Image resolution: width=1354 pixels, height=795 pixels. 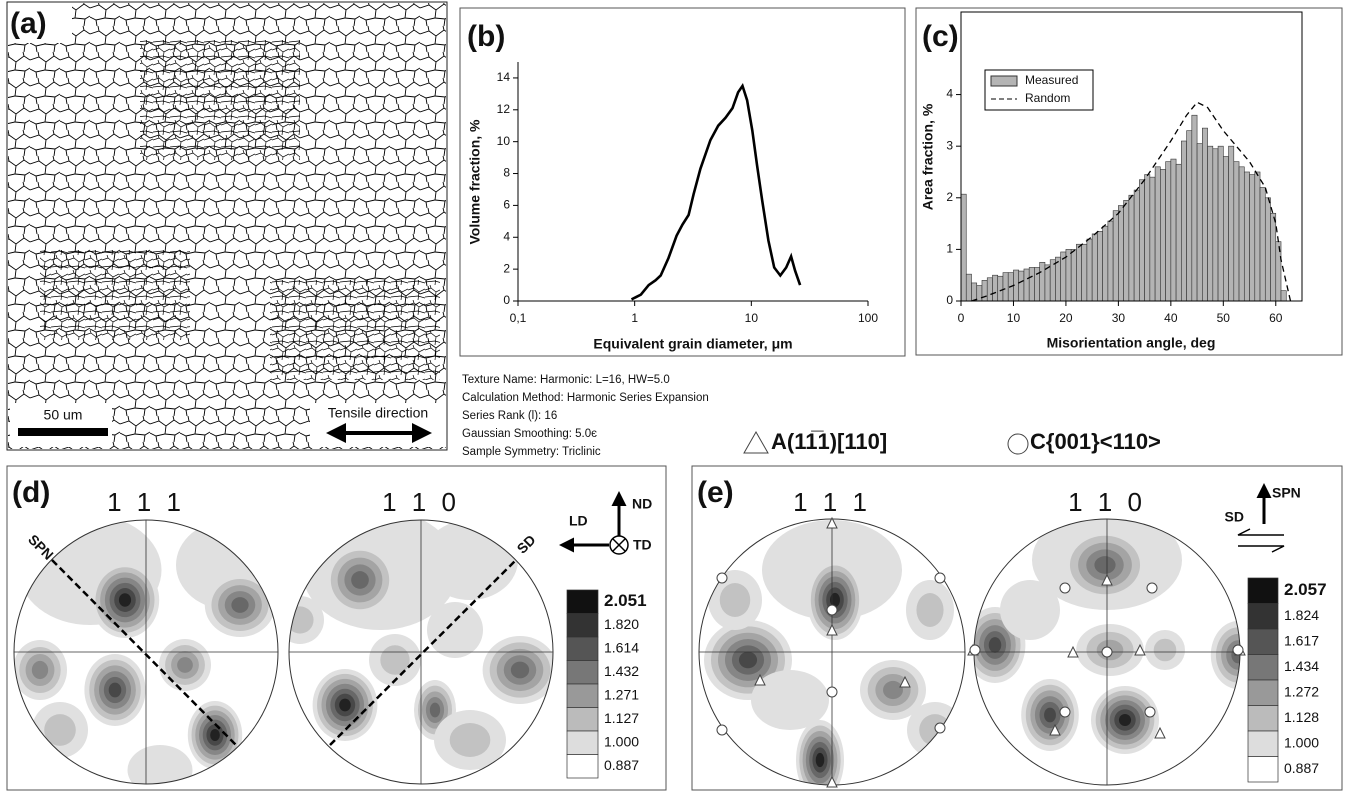 What do you see at coordinates (578, 521) in the screenshot?
I see `axis-label: LD` at bounding box center [578, 521].